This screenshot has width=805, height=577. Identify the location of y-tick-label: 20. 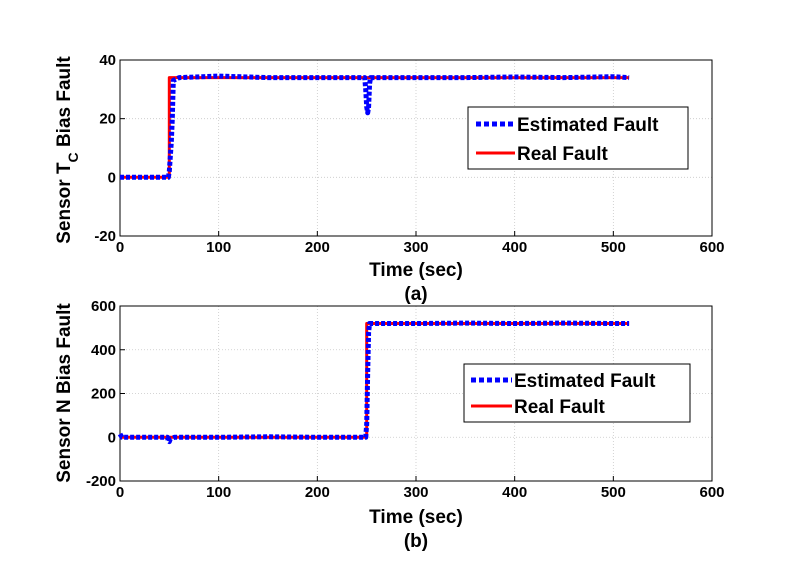
(107, 119).